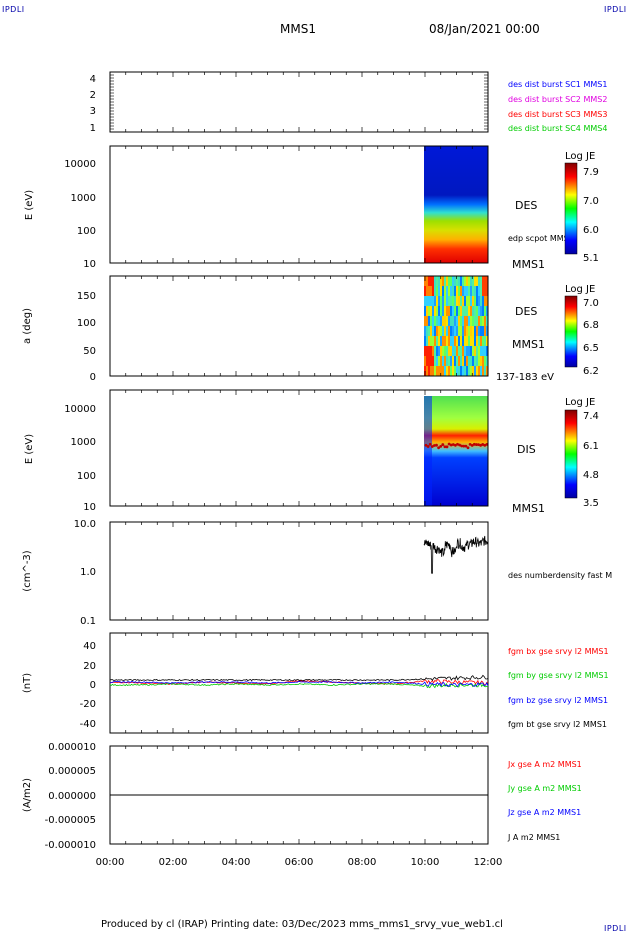 The width and height of the screenshot is (630, 934). I want to click on p7-ytick--5e-6: -0.000005, so click(70, 820).